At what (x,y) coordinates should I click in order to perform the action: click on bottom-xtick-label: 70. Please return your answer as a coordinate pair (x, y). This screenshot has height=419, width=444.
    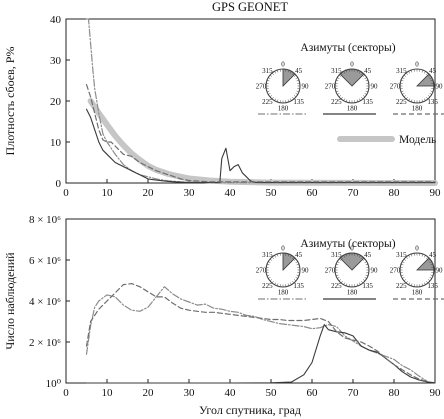
    Looking at the image, I should click on (354, 393).